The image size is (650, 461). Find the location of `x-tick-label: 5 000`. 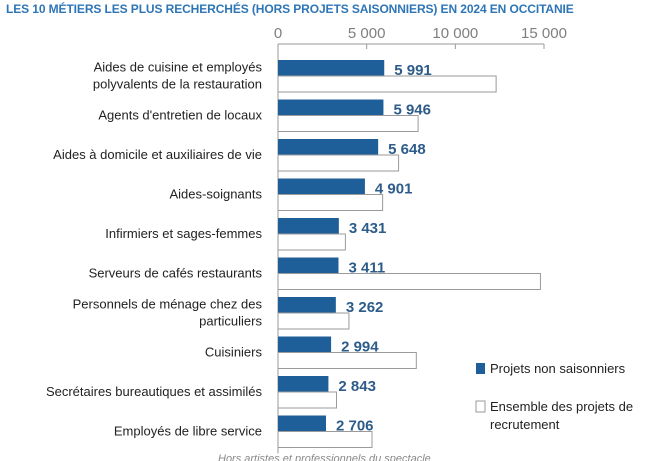

x-tick-label: 5 000 is located at coordinates (367, 33).